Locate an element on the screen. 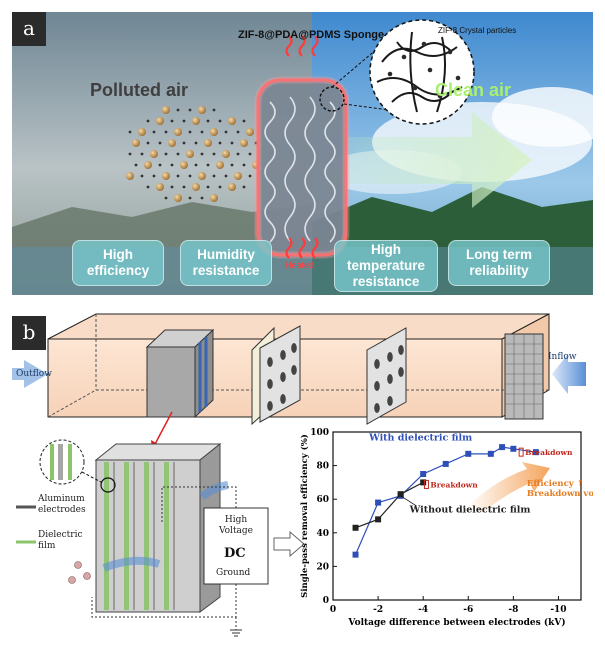 This screenshot has width=605, height=645. efficiency-arrow-icon is located at coordinates (508, 487).